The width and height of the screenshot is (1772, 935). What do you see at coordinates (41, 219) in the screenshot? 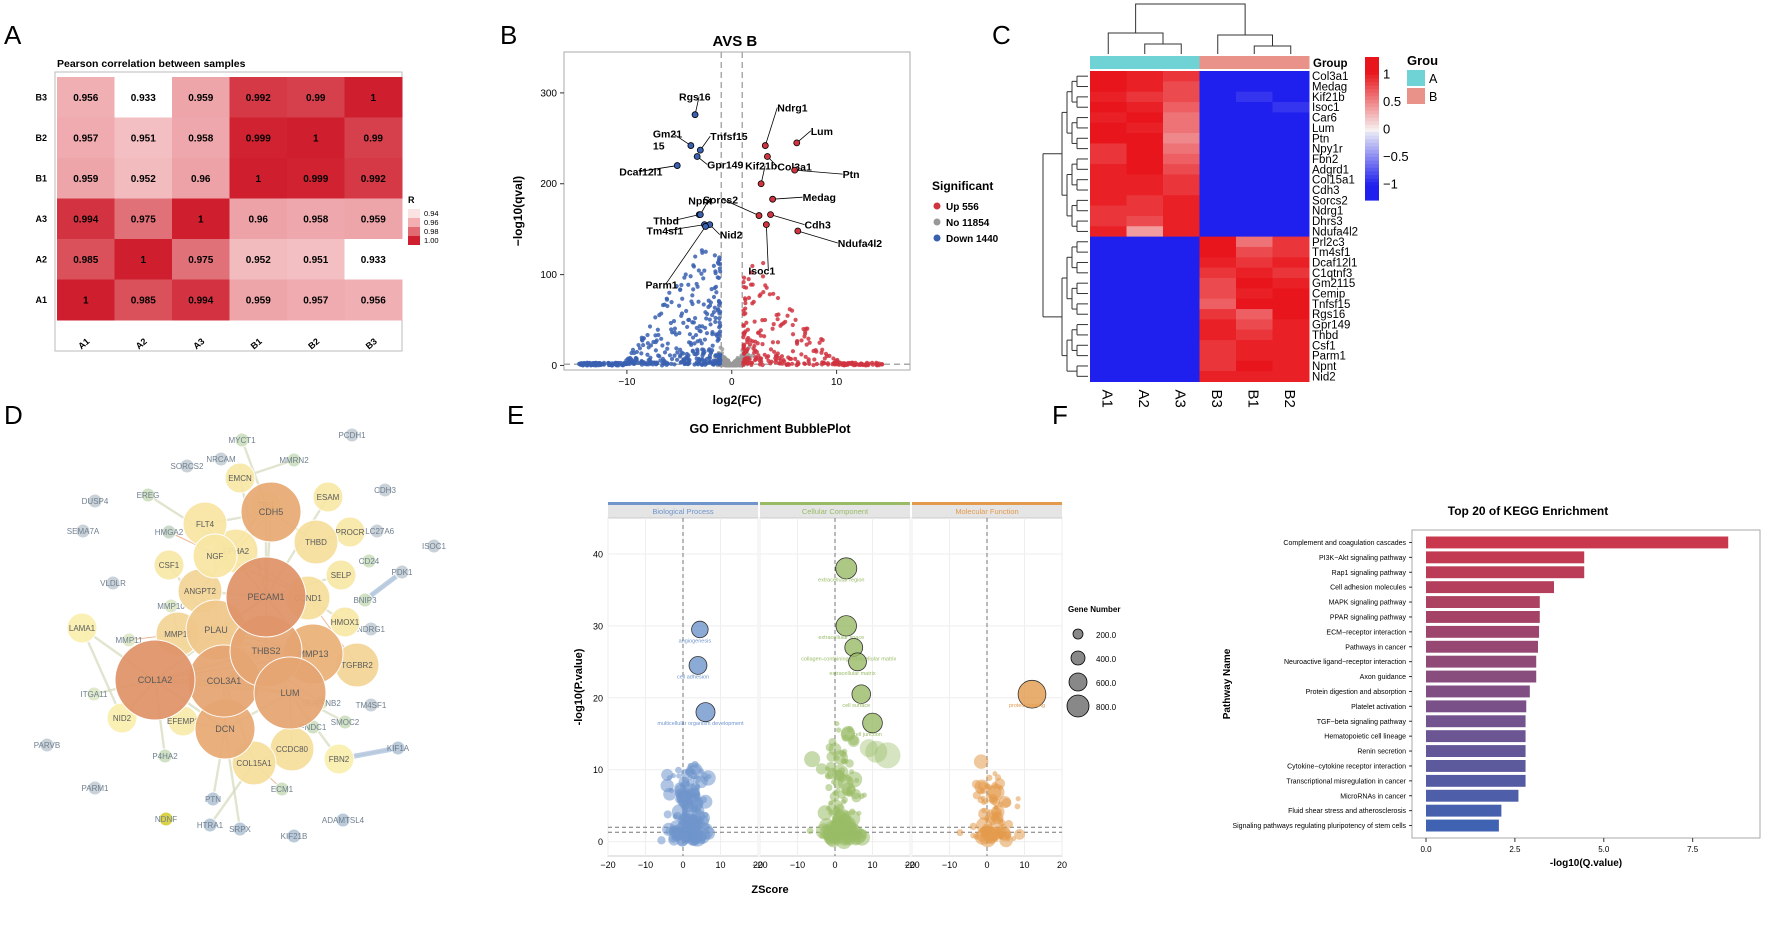
I see `row-label: A3` at bounding box center [41, 219].